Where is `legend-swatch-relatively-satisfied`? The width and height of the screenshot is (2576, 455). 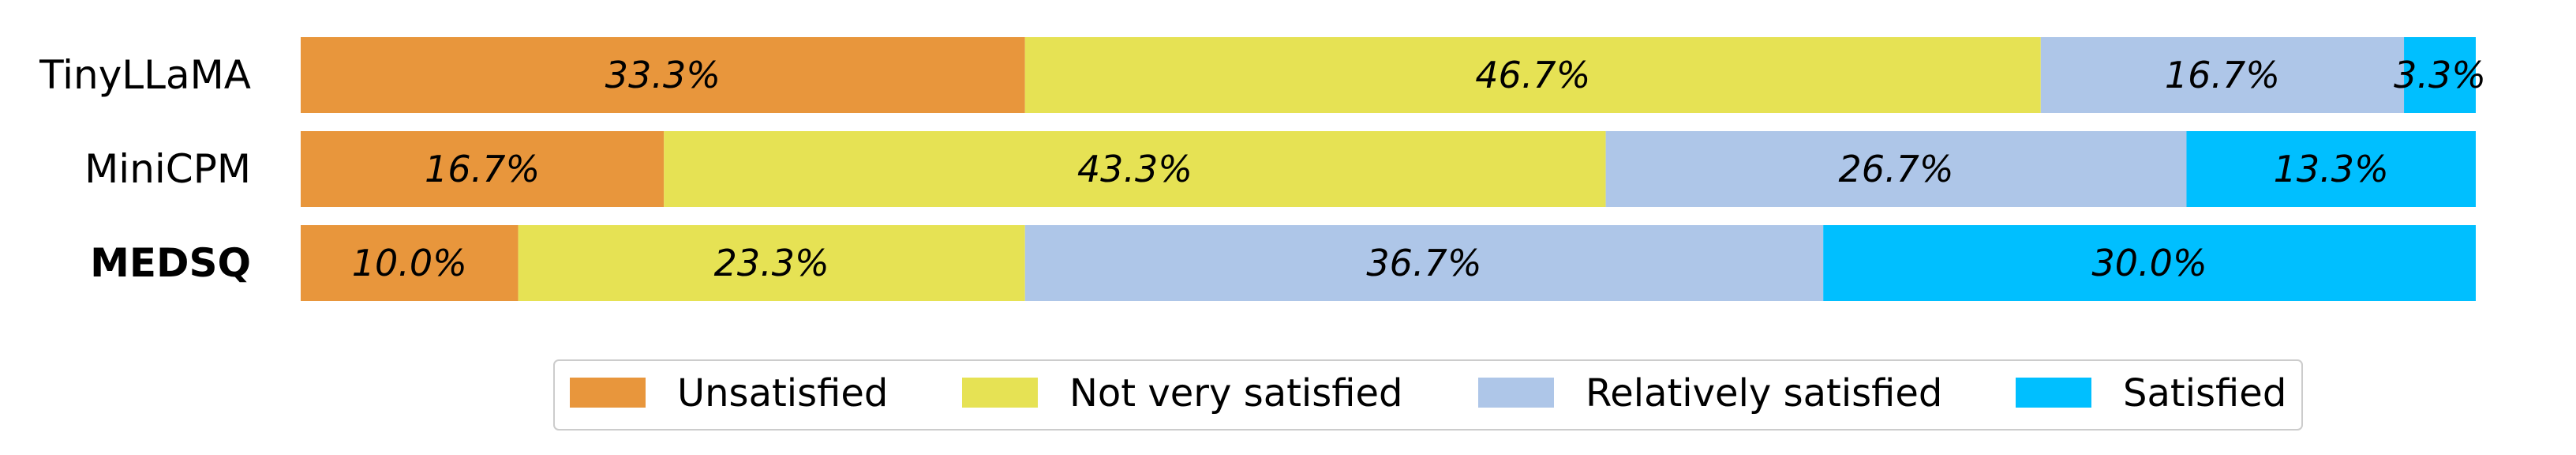 legend-swatch-relatively-satisfied is located at coordinates (1516, 393).